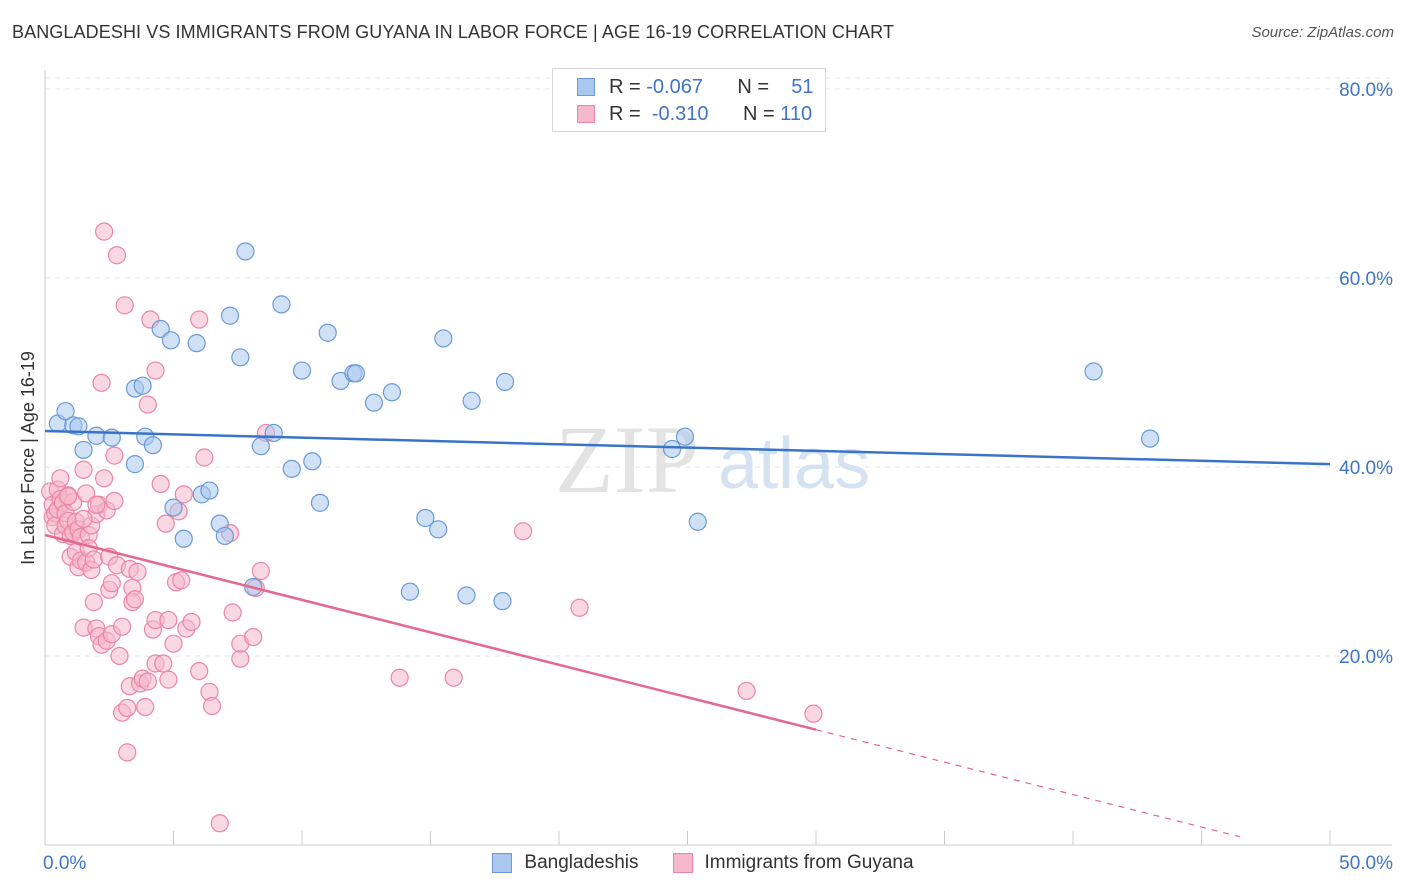 This screenshot has width=1406, height=892. Describe the element at coordinates (581, 862) in the screenshot. I see `series-legend-label: Bangladeshis` at that location.